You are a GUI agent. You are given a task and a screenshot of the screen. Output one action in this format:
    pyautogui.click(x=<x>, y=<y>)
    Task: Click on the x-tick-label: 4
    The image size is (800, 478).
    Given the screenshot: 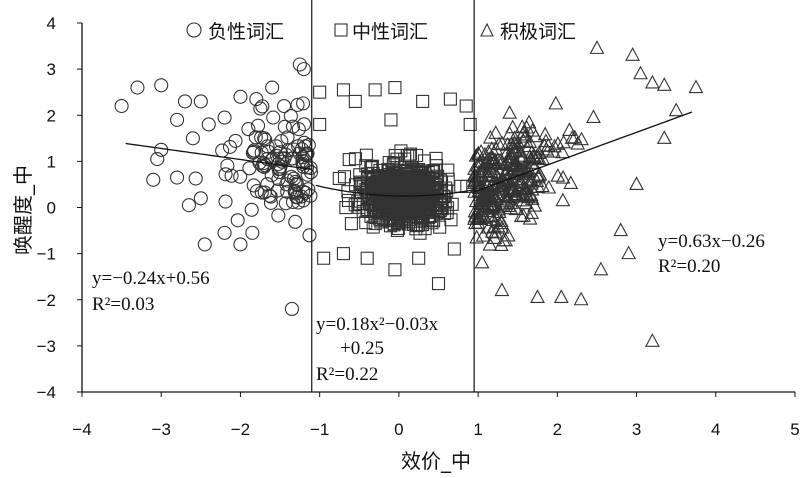 What is the action you would take?
    pyautogui.click(x=715, y=429)
    